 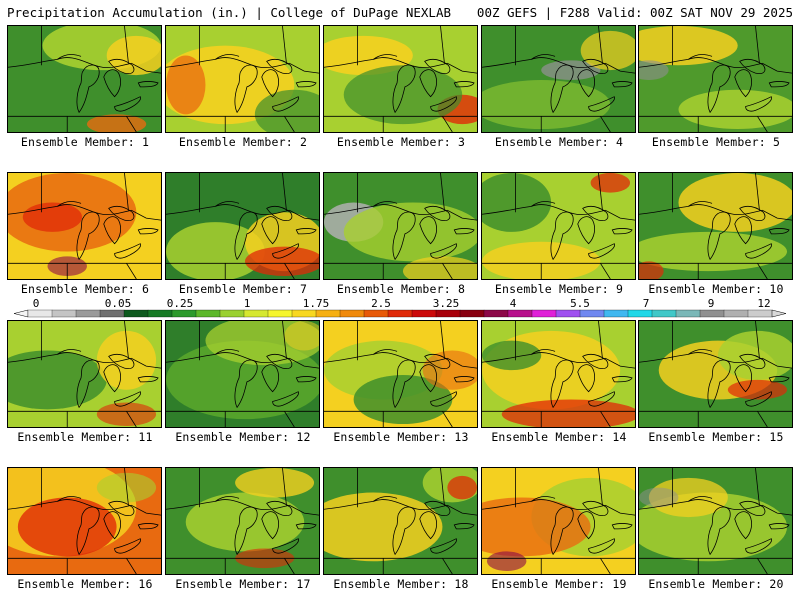 What do you see at coordinates (401, 289) in the screenshot?
I see `ensemble-member-label: Ensemble Member: 8` at bounding box center [401, 289].